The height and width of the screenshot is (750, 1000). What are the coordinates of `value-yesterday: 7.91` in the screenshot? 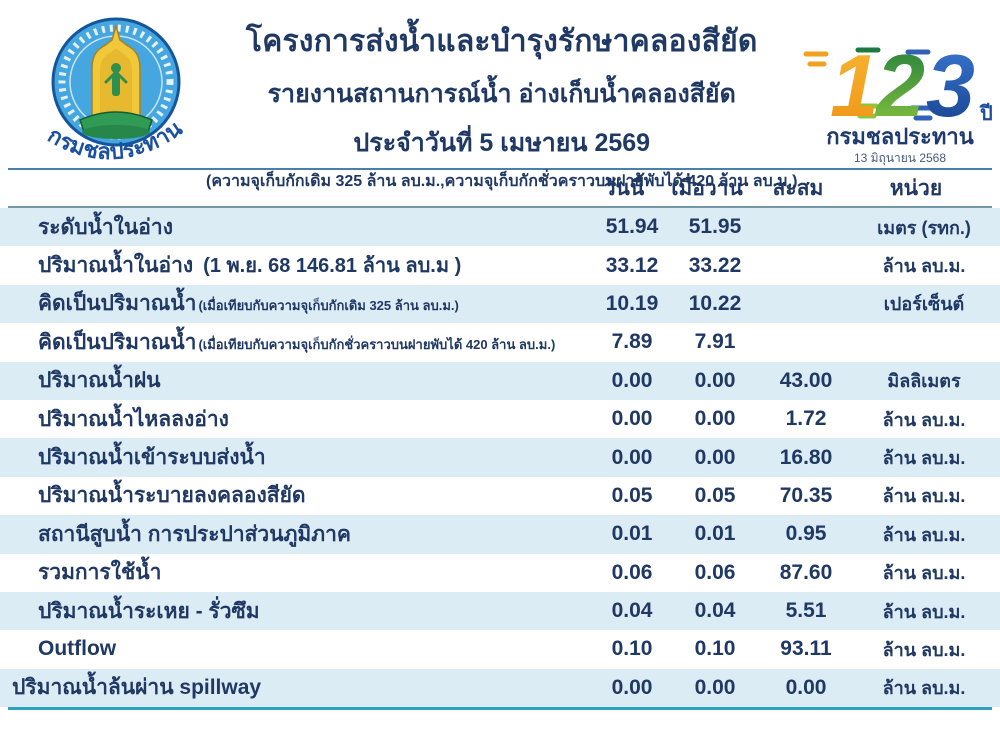 It's located at (715, 342).